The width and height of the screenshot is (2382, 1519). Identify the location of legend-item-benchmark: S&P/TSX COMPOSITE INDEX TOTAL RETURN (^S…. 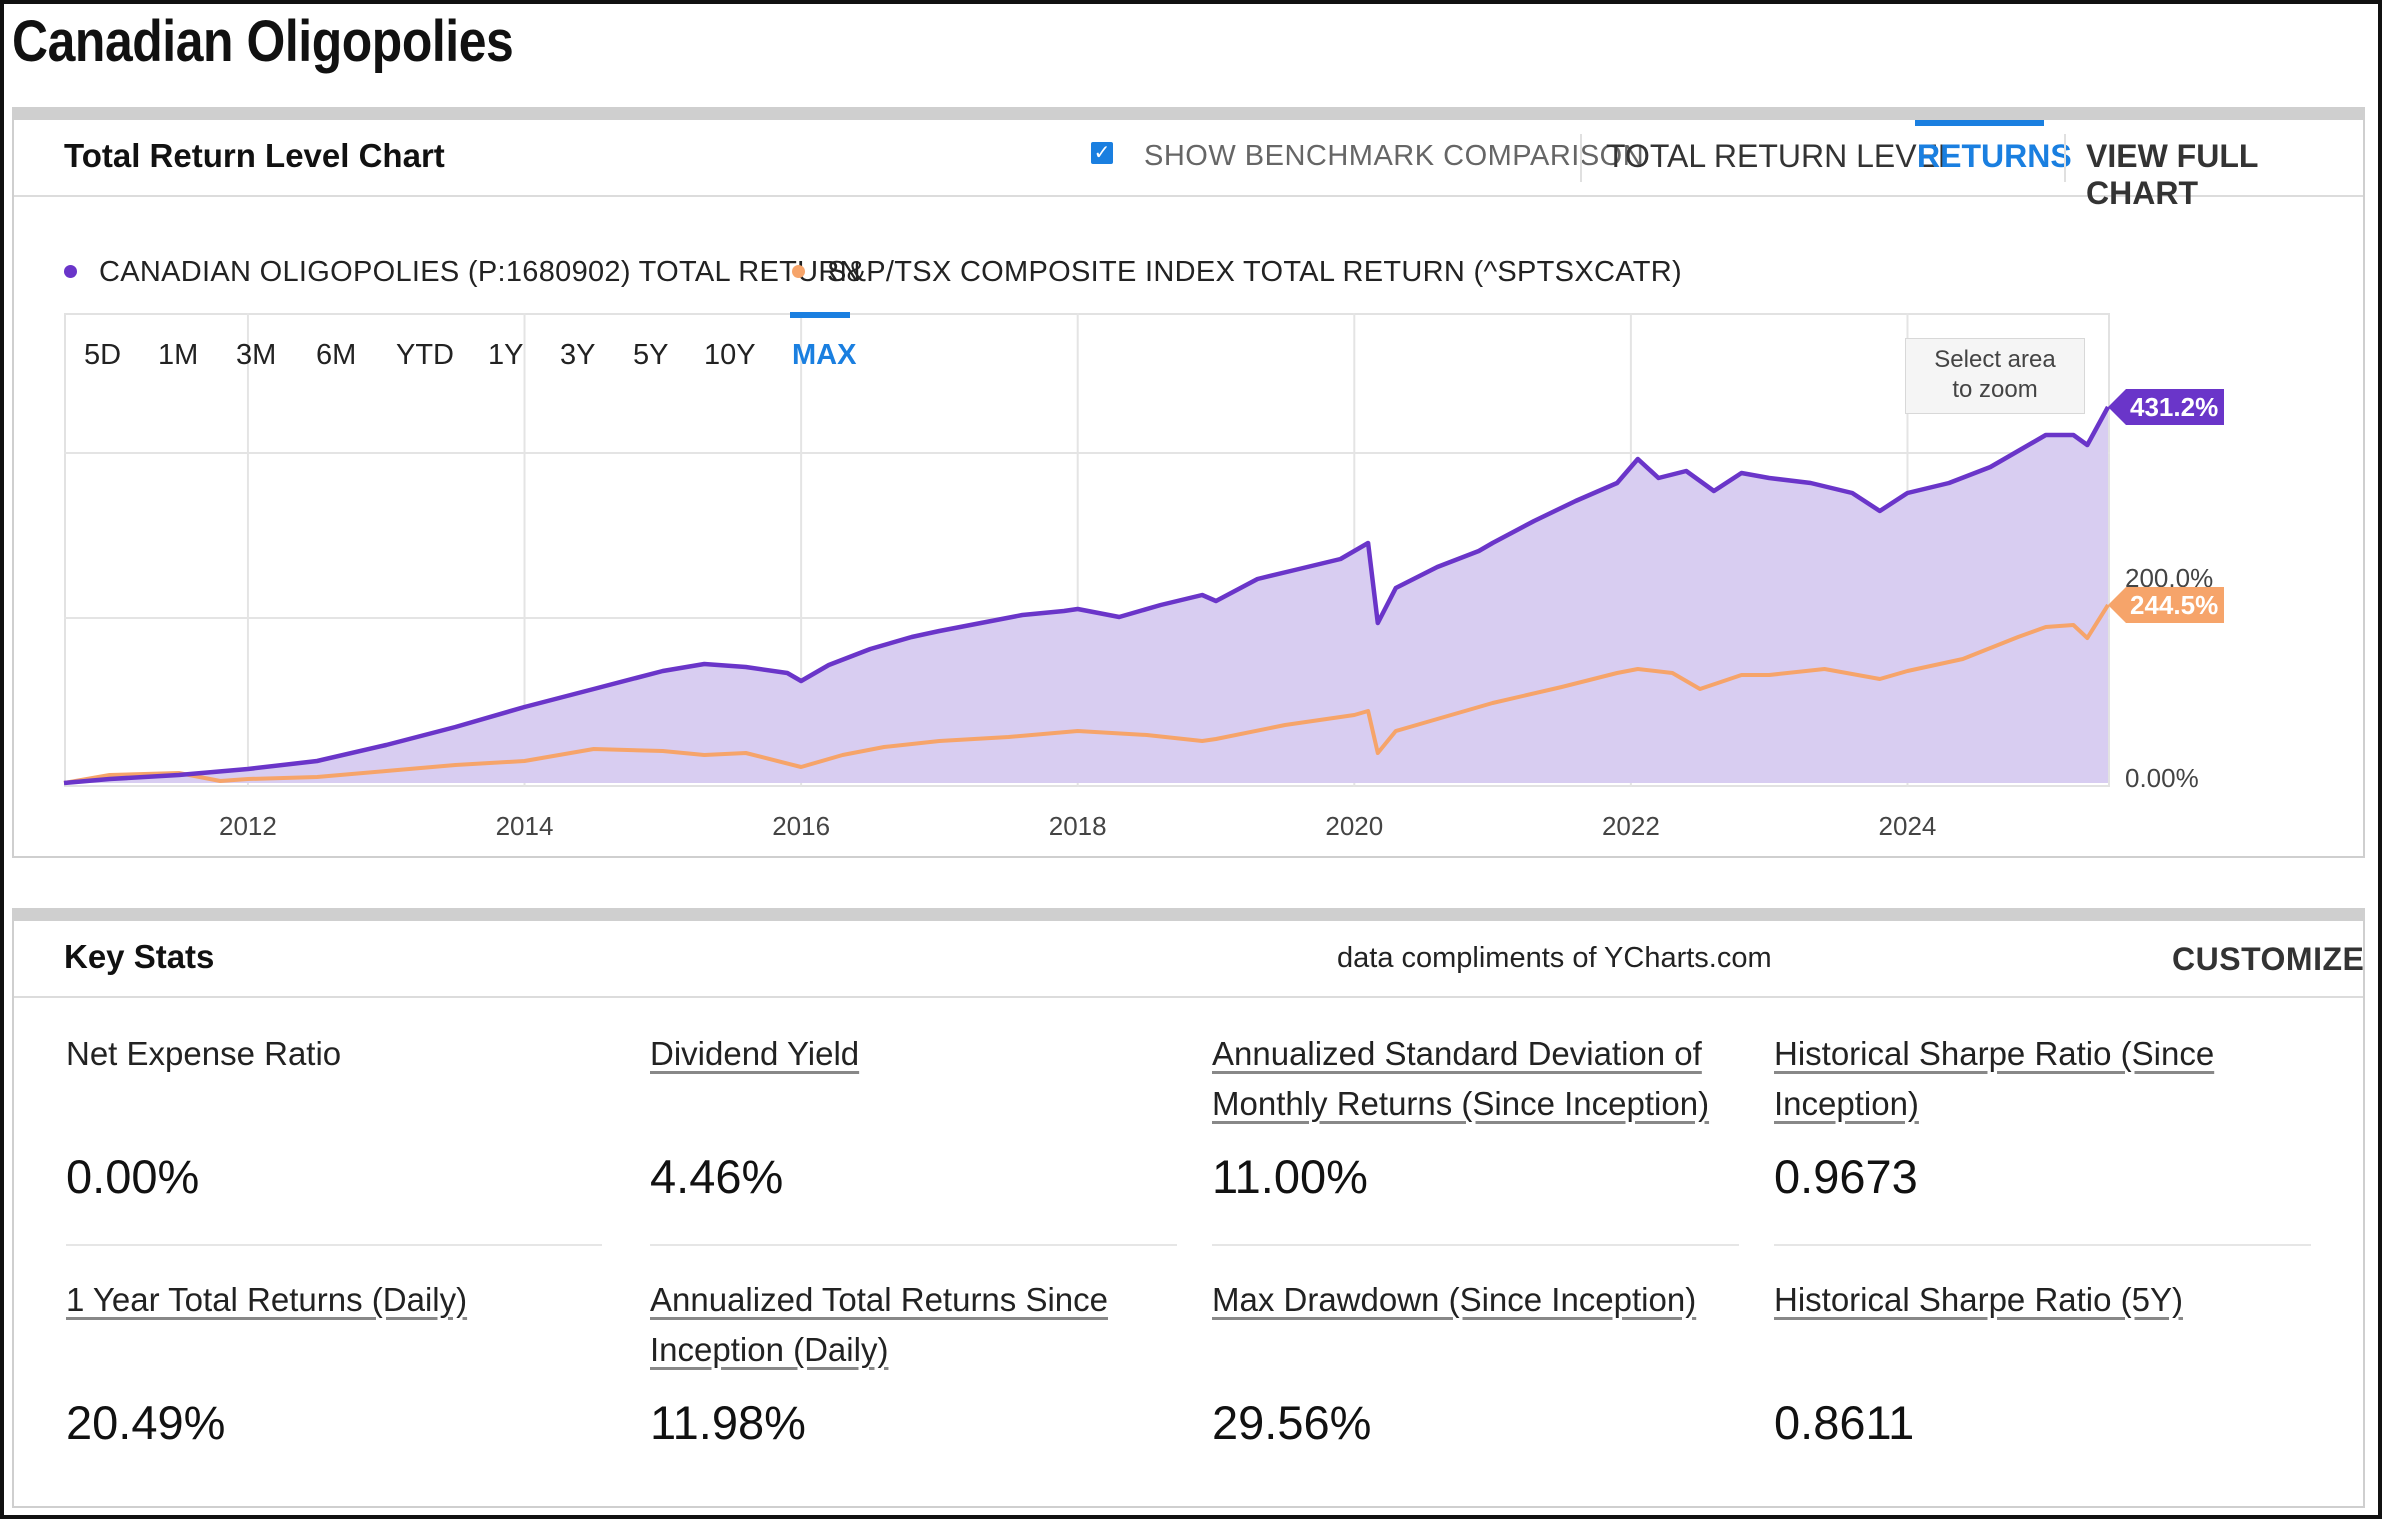
(1237, 272).